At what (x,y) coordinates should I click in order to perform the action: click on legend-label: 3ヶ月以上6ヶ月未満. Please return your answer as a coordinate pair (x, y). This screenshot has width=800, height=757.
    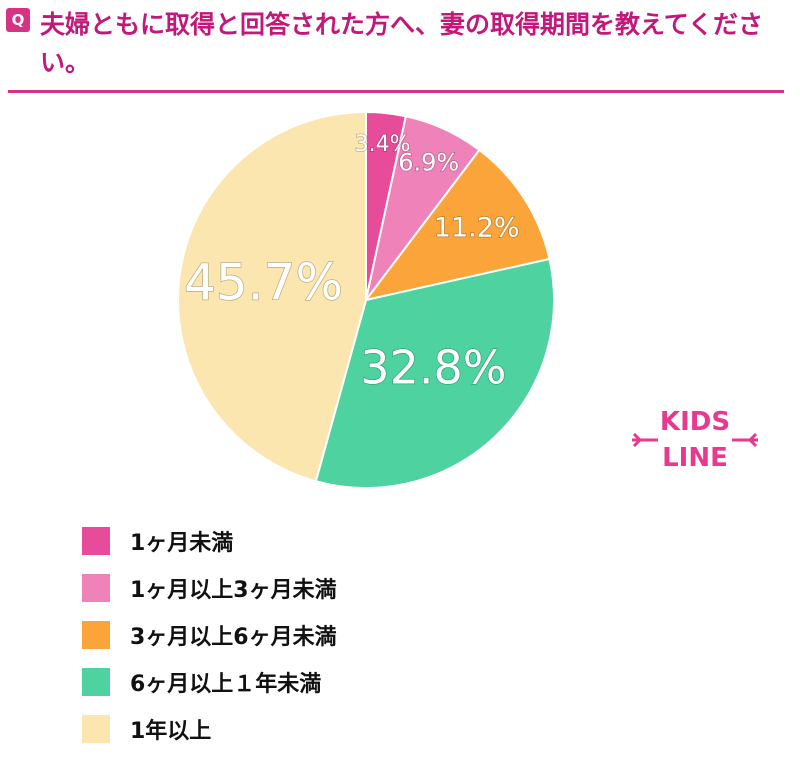
    Looking at the image, I should click on (233, 637).